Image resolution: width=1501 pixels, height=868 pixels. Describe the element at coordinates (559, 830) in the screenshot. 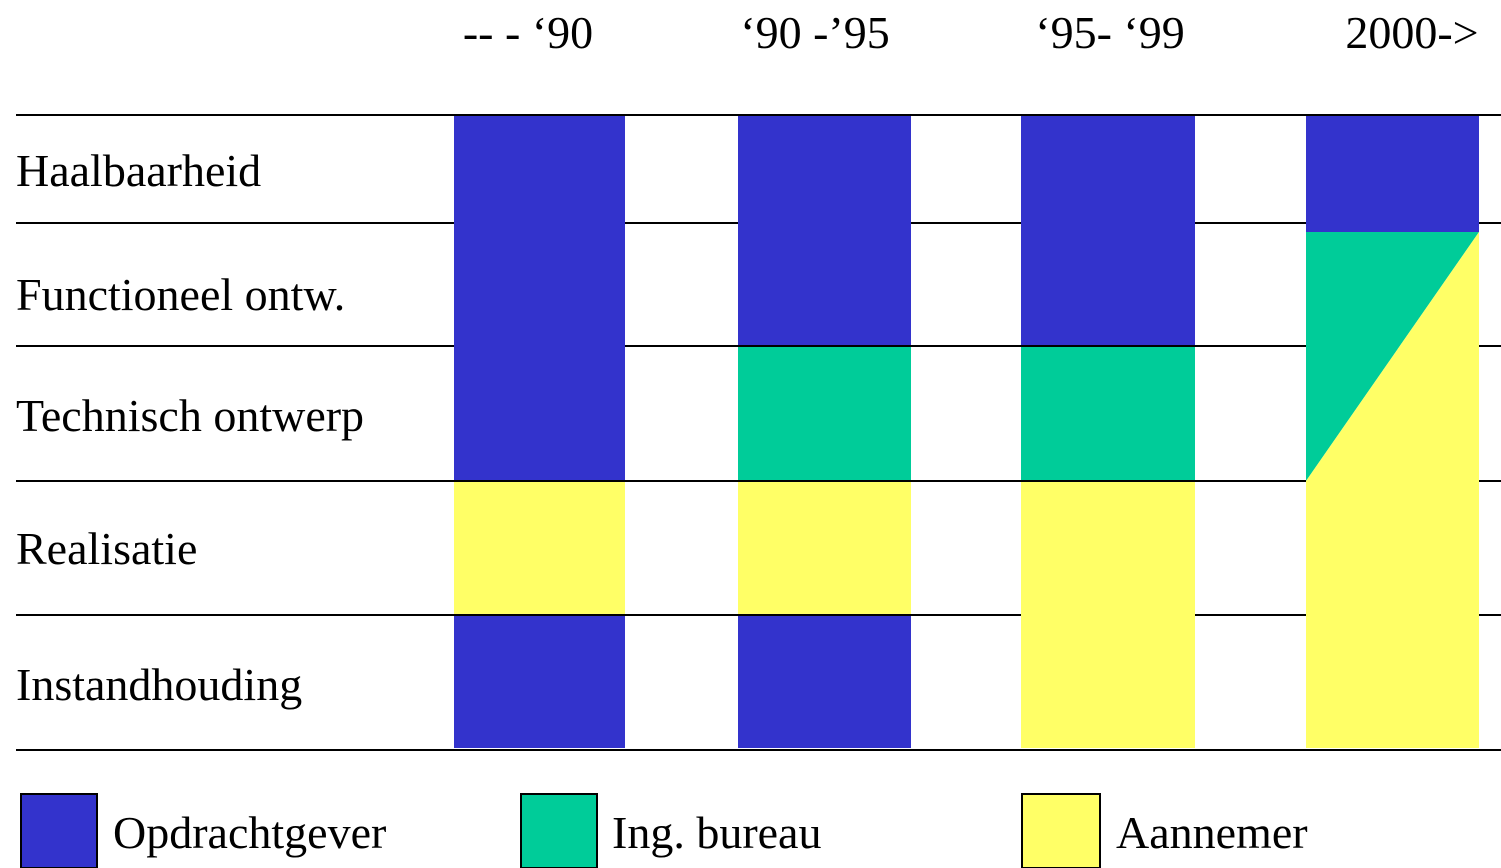

I see `legend-swatch-ingbureau` at that location.